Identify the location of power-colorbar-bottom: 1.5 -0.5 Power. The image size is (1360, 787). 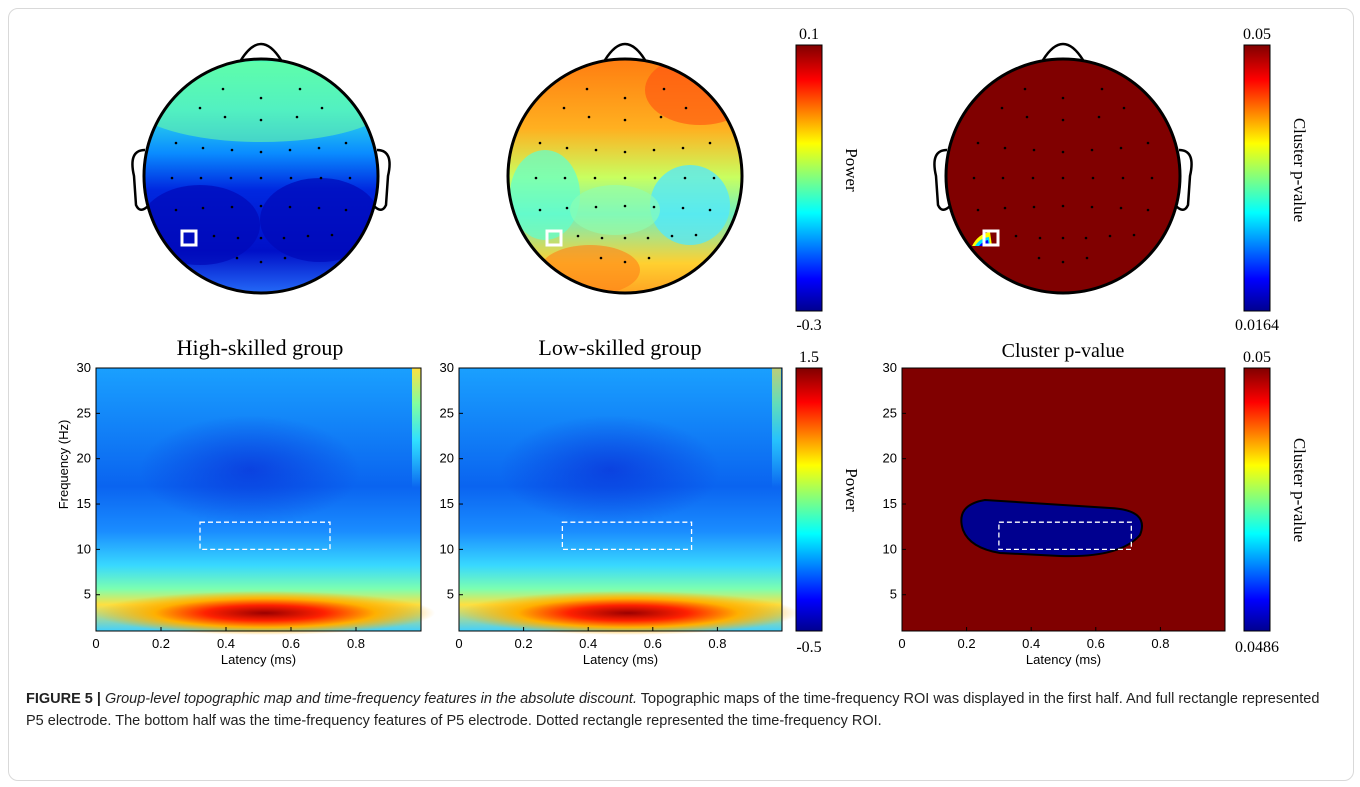
(828, 502).